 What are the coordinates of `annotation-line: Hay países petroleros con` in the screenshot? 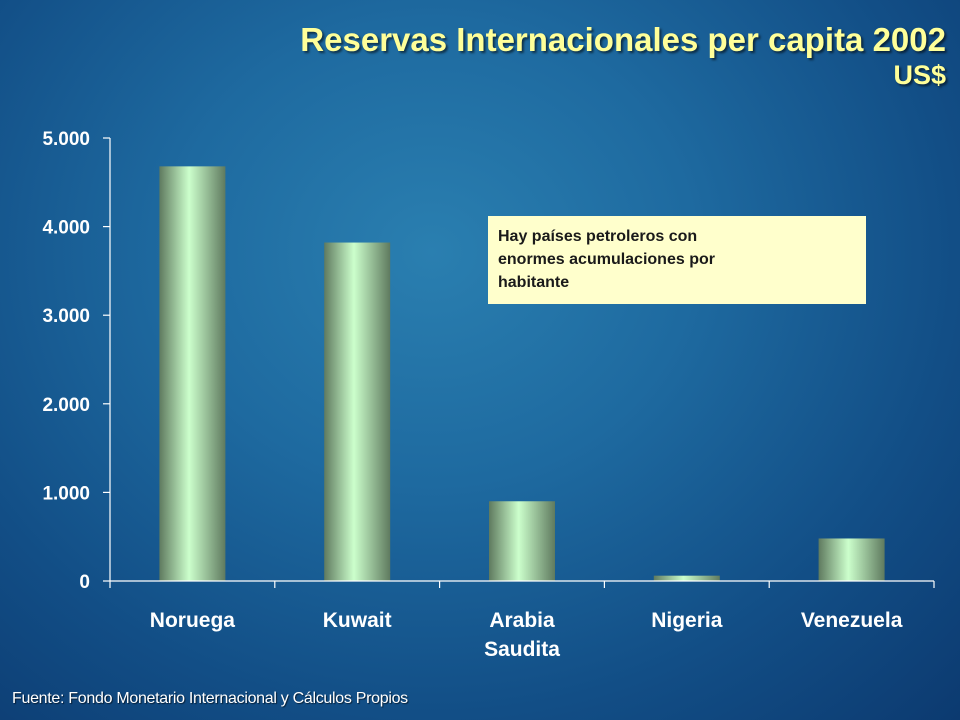 It's located at (598, 236).